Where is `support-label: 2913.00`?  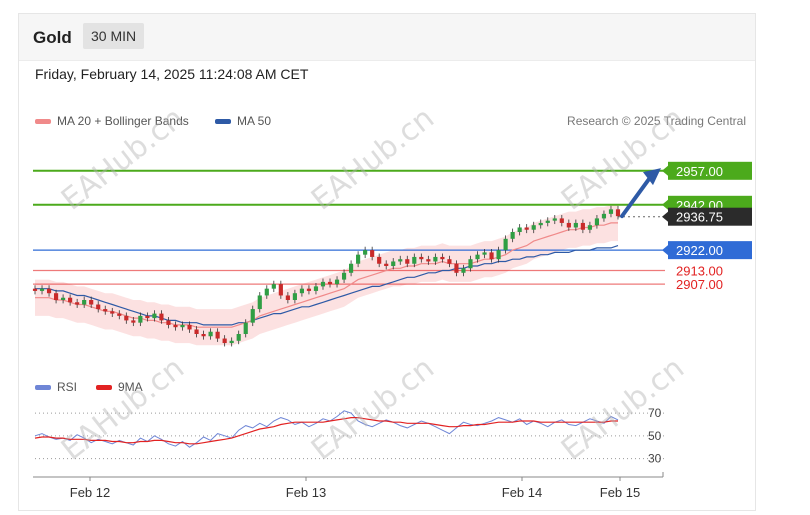
support-label: 2913.00 is located at coordinates (699, 271).